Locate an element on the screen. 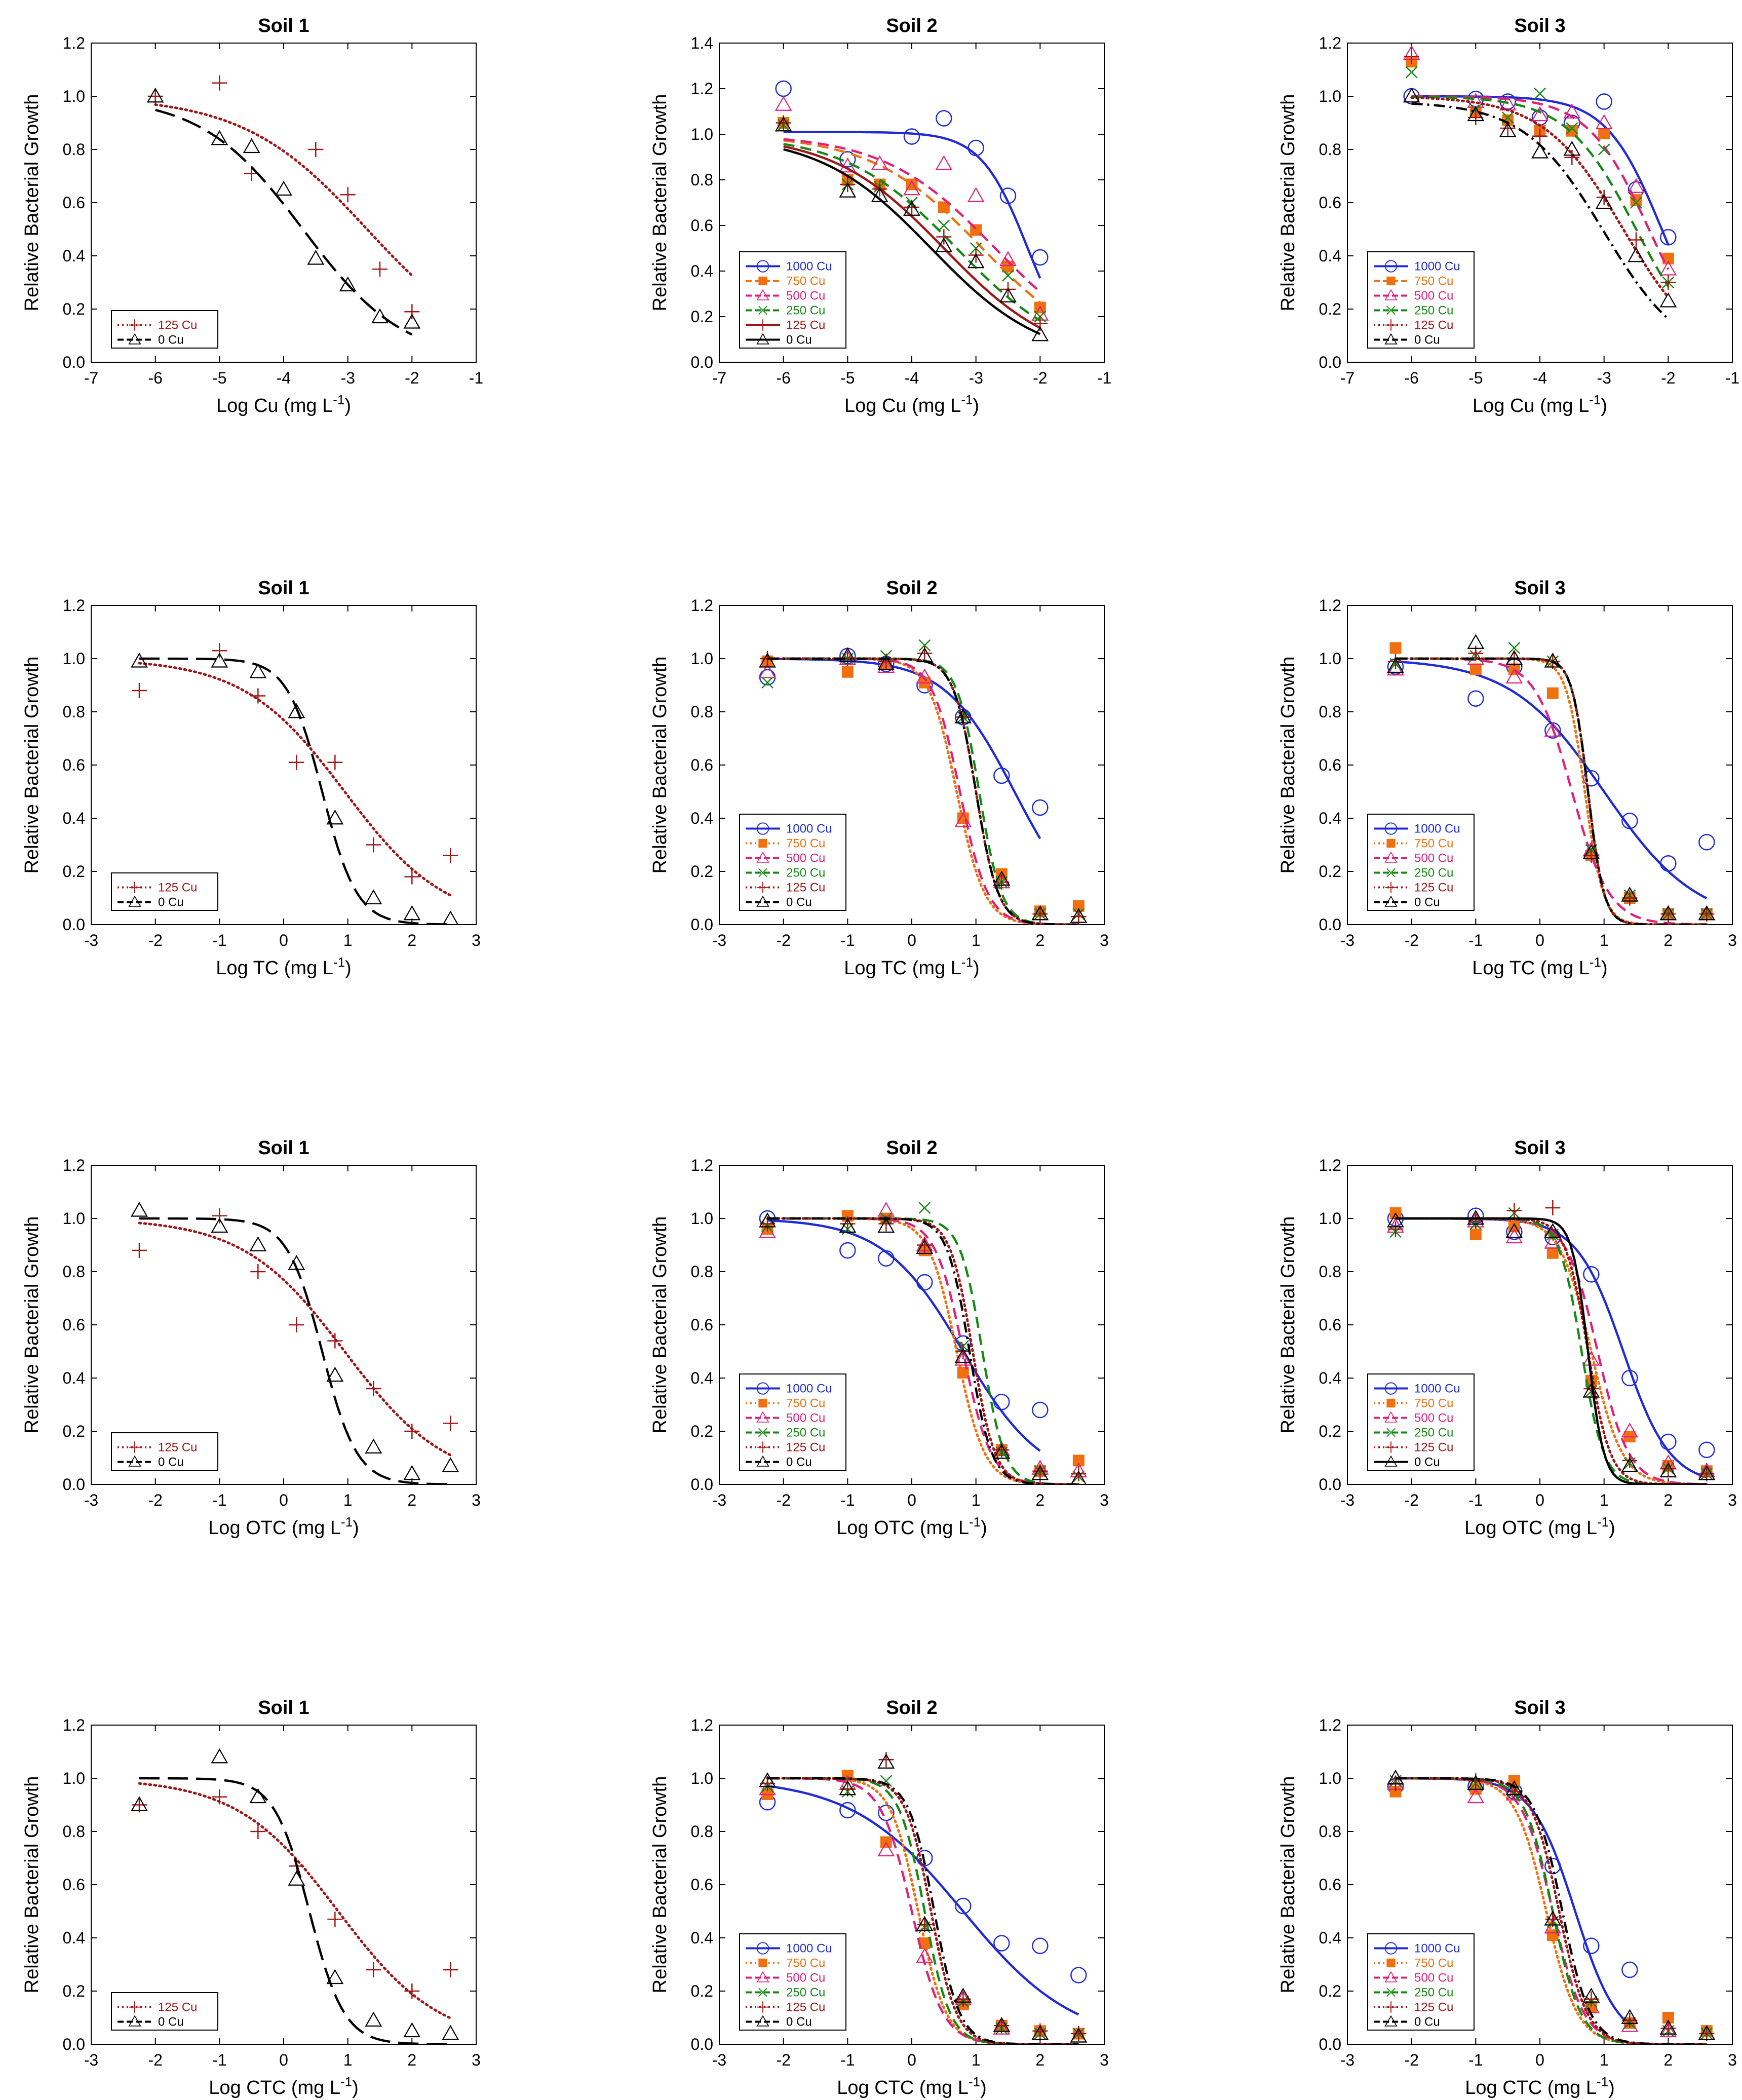  fit-curve-750-cu is located at coordinates (1540, 182).